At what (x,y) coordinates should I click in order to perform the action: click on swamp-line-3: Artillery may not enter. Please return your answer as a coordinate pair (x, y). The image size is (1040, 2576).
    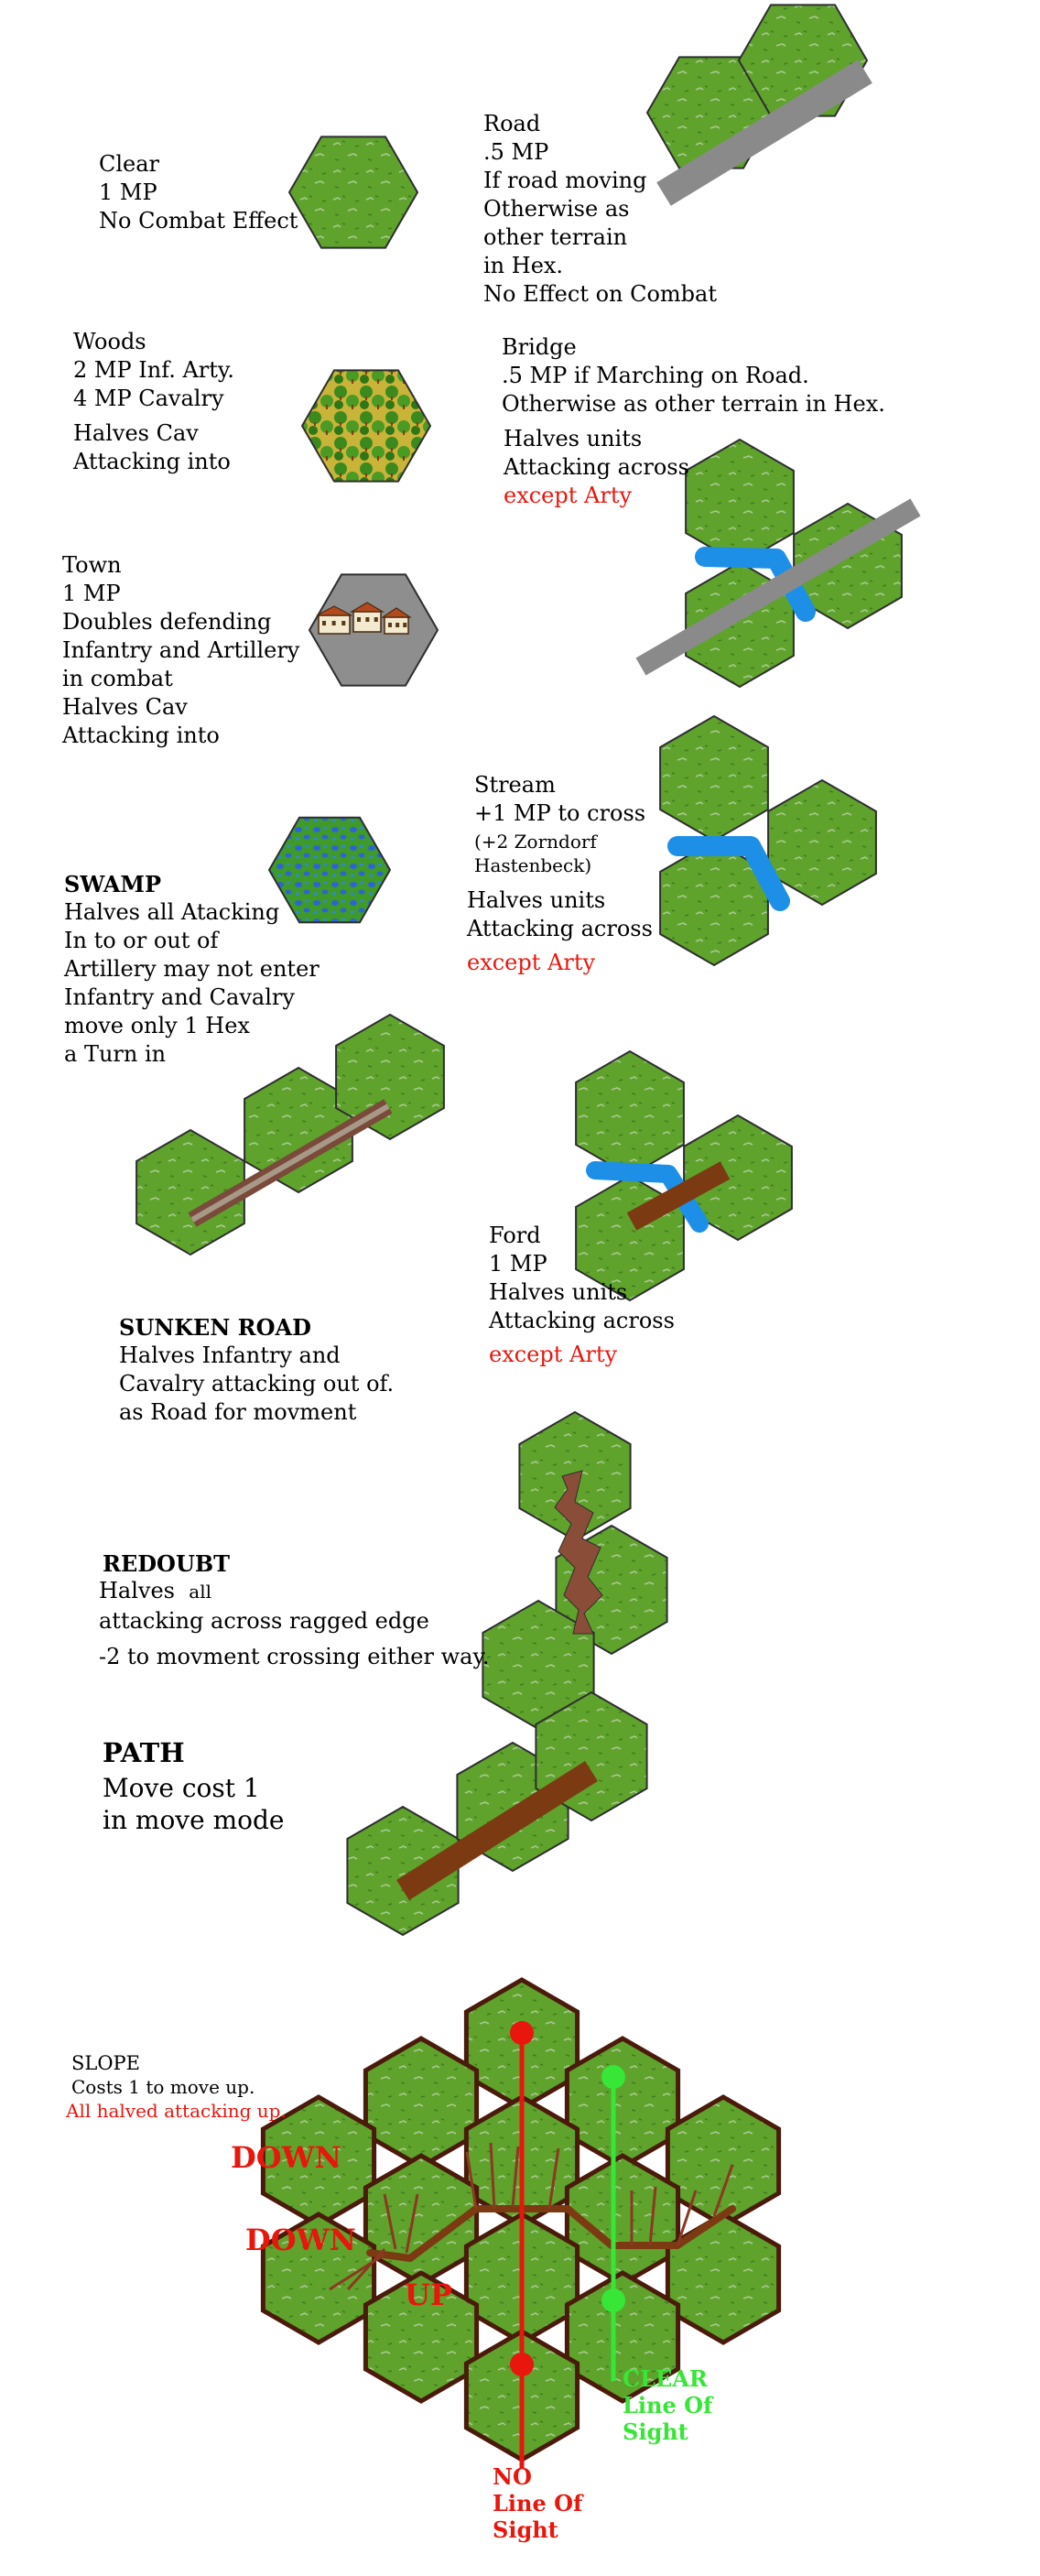
    Looking at the image, I should click on (192, 969).